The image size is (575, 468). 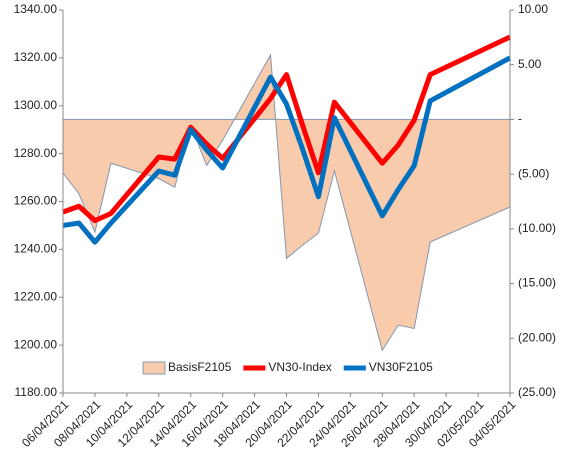 I want to click on y-tick-label: 1300.00, so click(x=36, y=105).